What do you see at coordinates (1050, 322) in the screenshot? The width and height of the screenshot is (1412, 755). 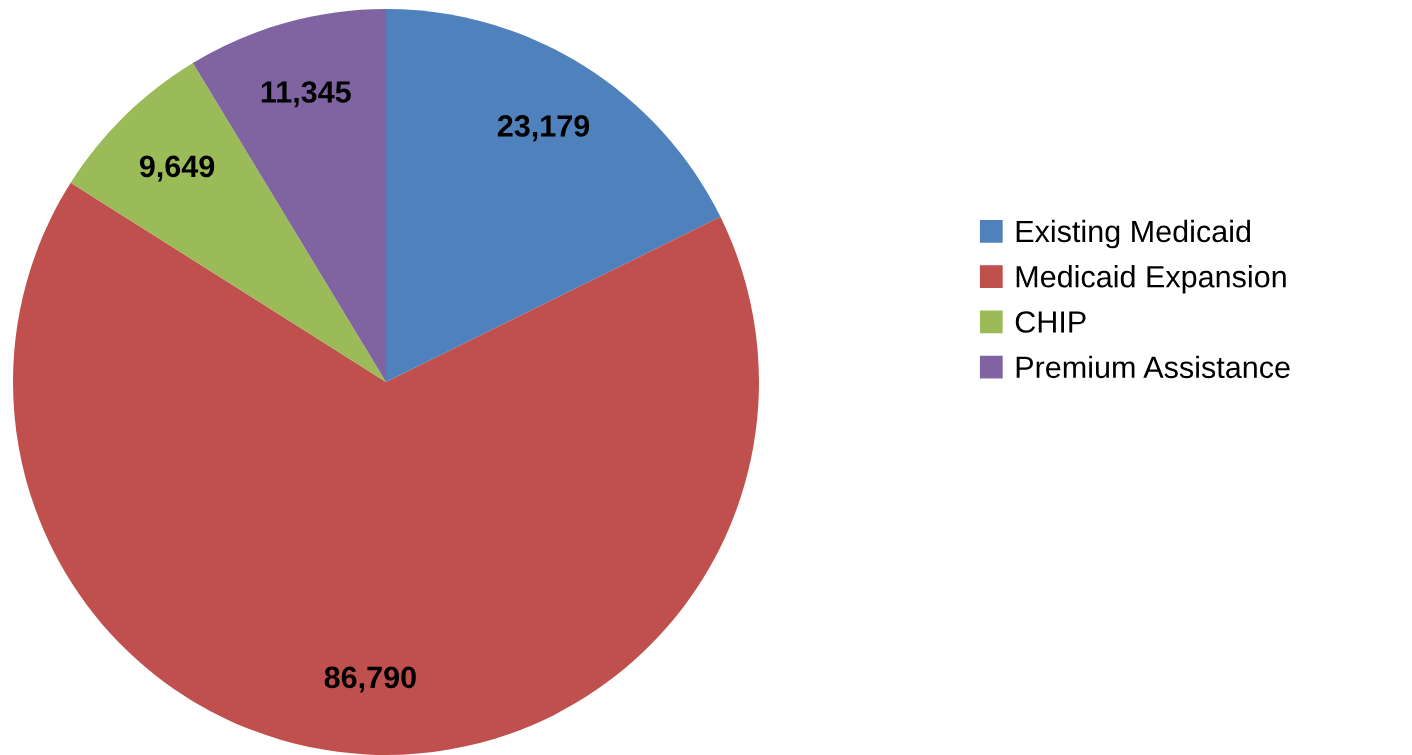 I see `legend-label: CHIP` at bounding box center [1050, 322].